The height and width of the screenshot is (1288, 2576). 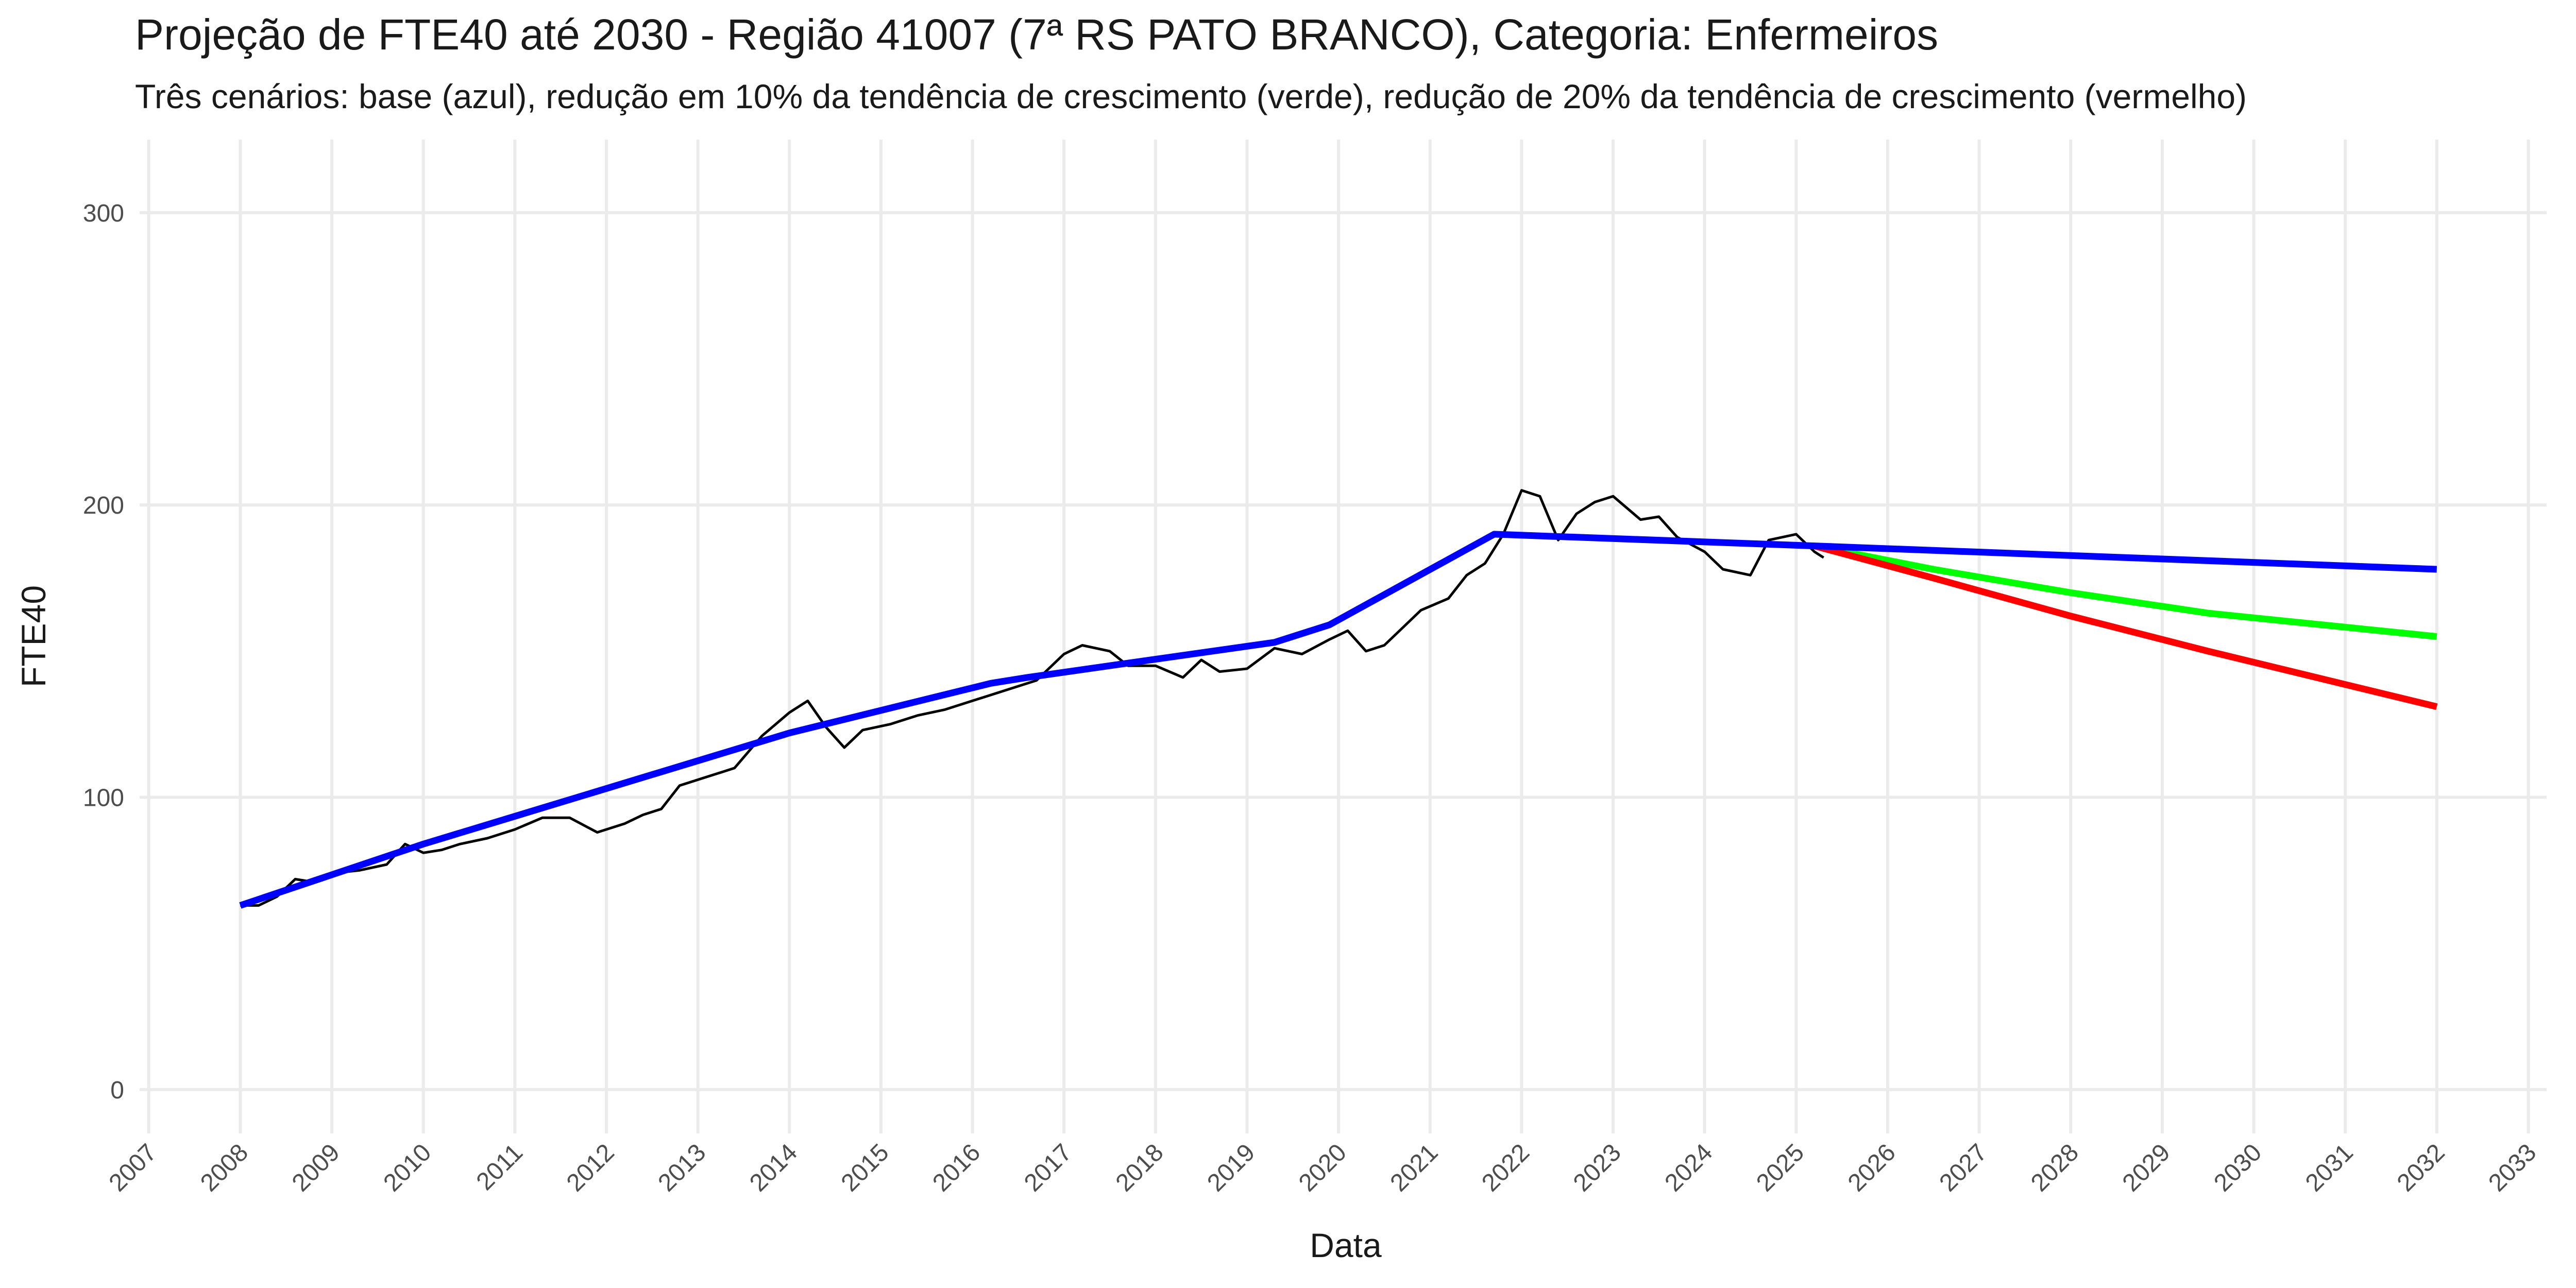 What do you see at coordinates (103, 799) in the screenshot?
I see `y-tick-label: 100` at bounding box center [103, 799].